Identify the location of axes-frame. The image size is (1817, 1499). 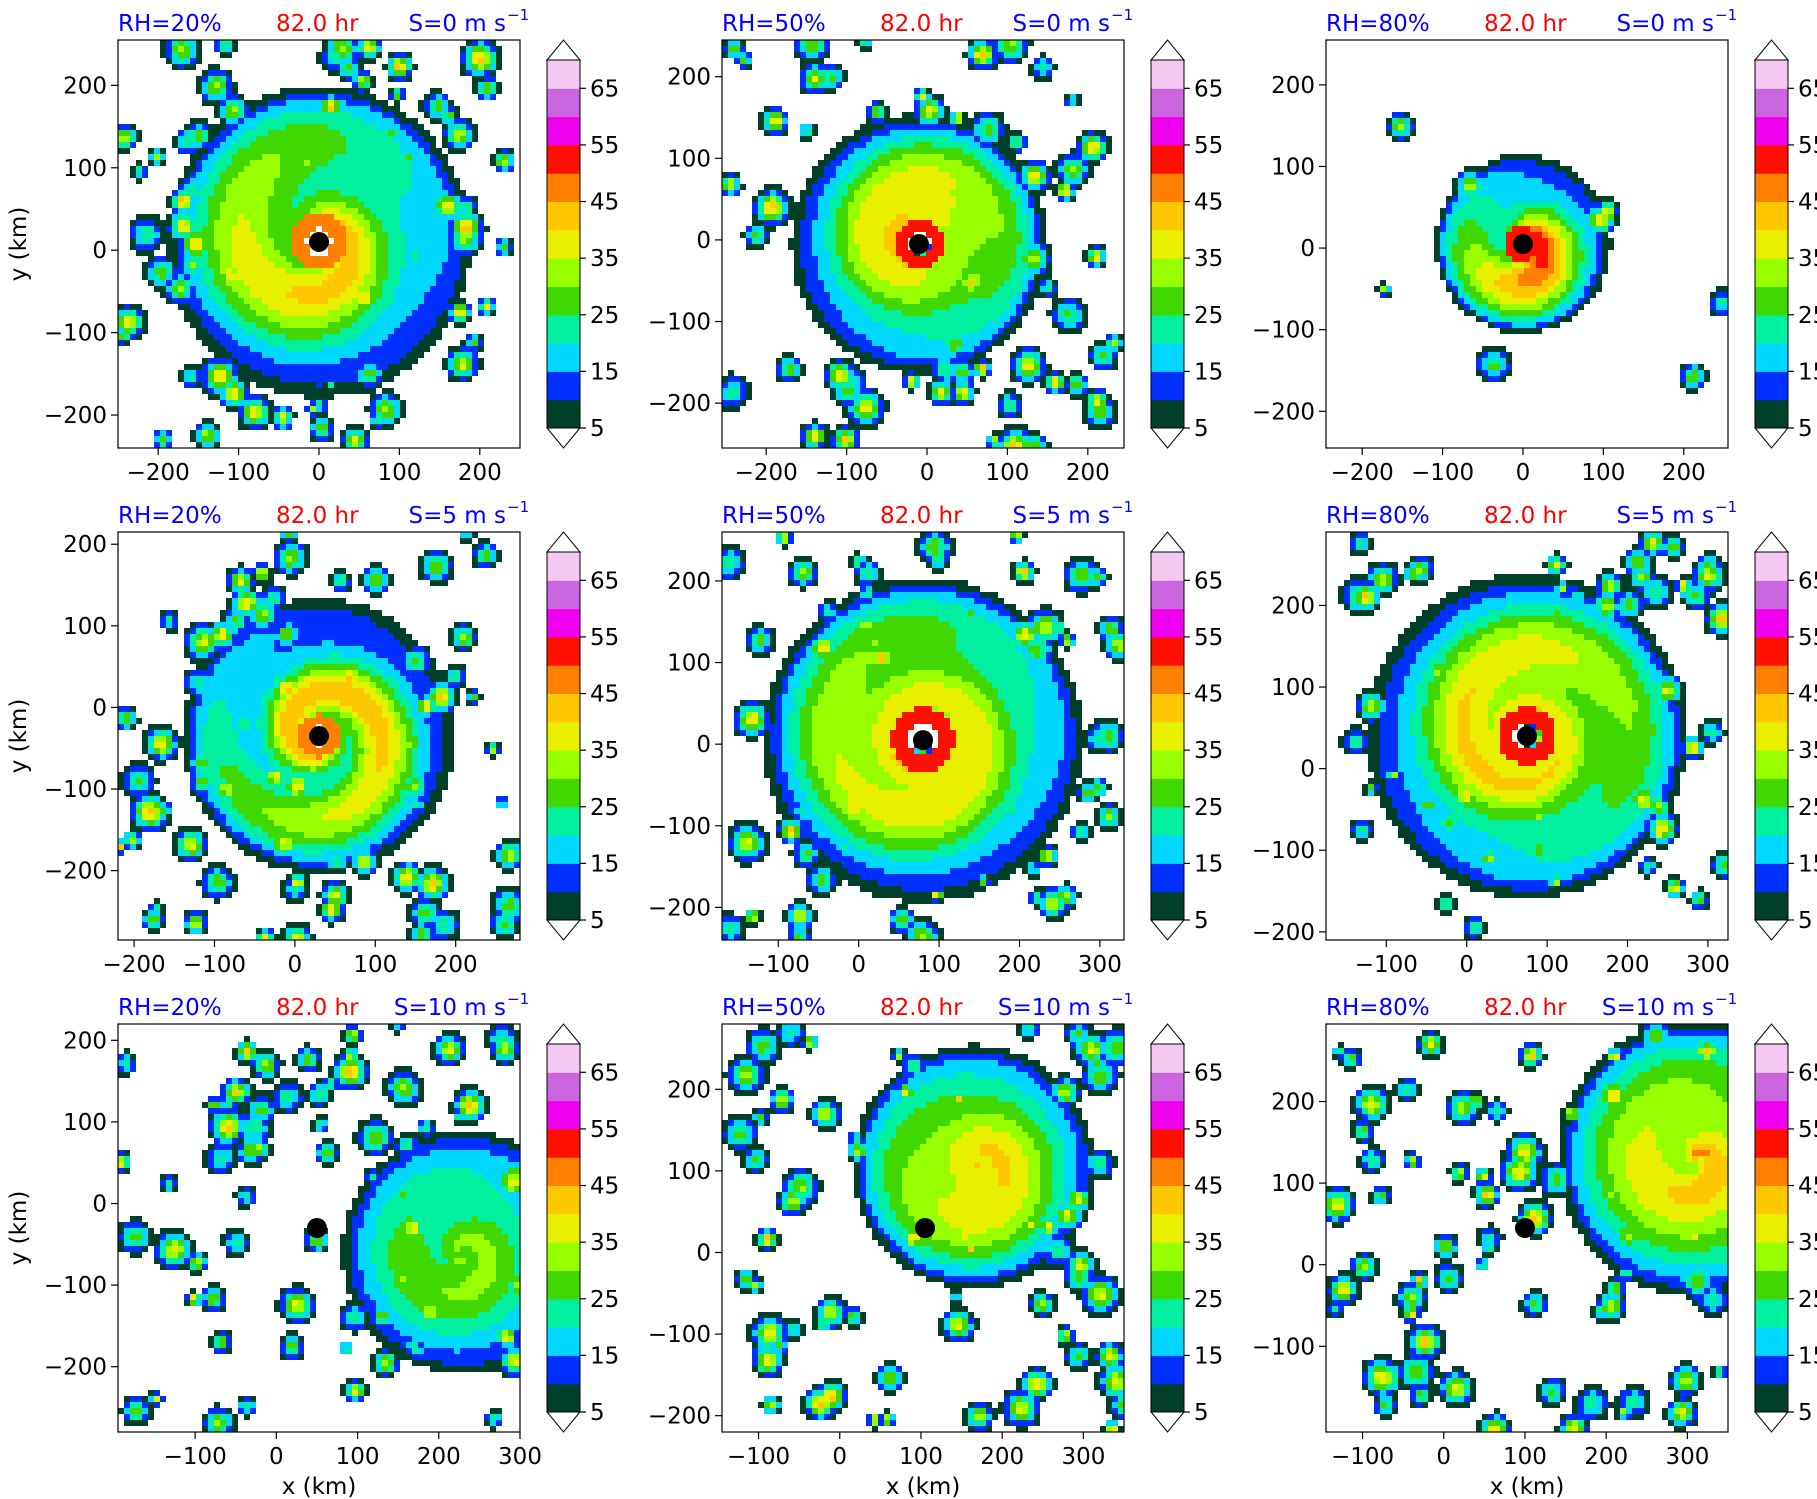
(923, 244).